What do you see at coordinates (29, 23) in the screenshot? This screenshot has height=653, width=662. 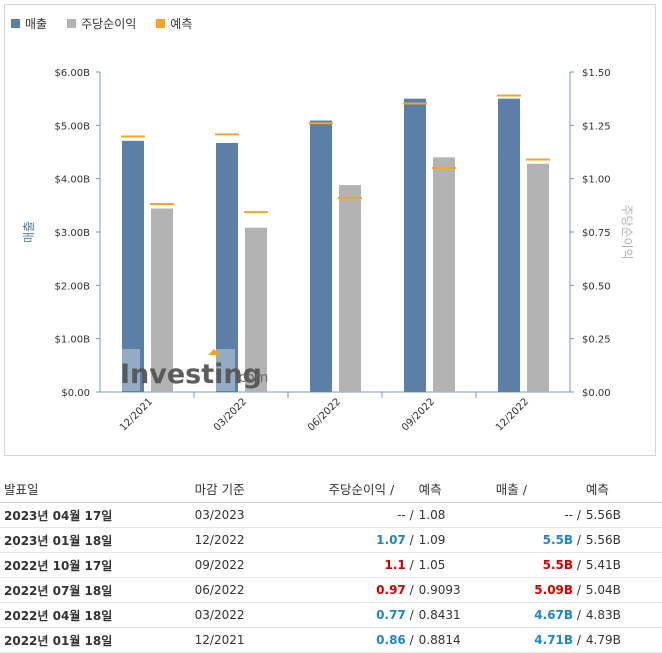 I see `legend-item-revenue: 매출` at bounding box center [29, 23].